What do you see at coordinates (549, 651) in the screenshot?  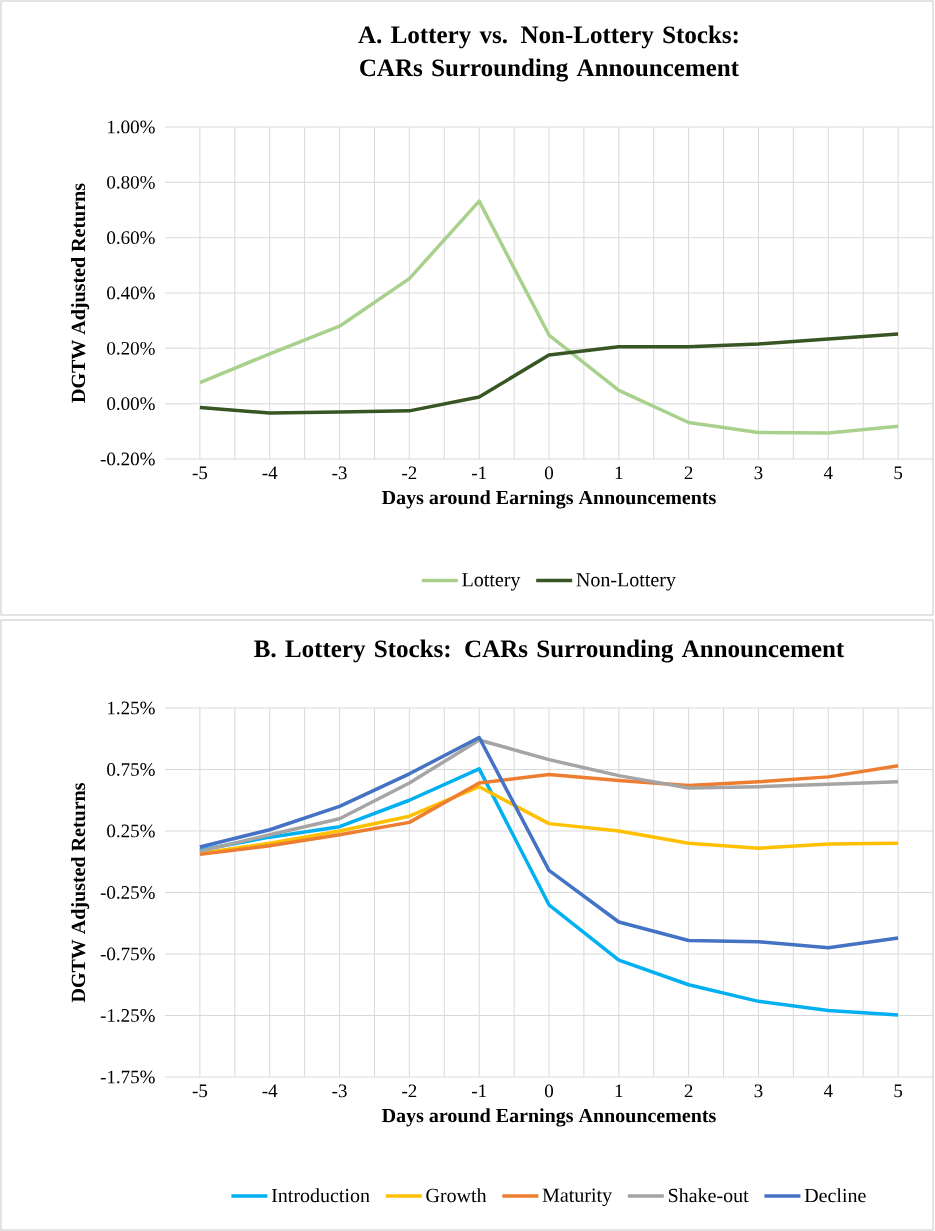 I see `chart-title: B. Lottery Stocks: CARs Surrounding Announcement` at bounding box center [549, 651].